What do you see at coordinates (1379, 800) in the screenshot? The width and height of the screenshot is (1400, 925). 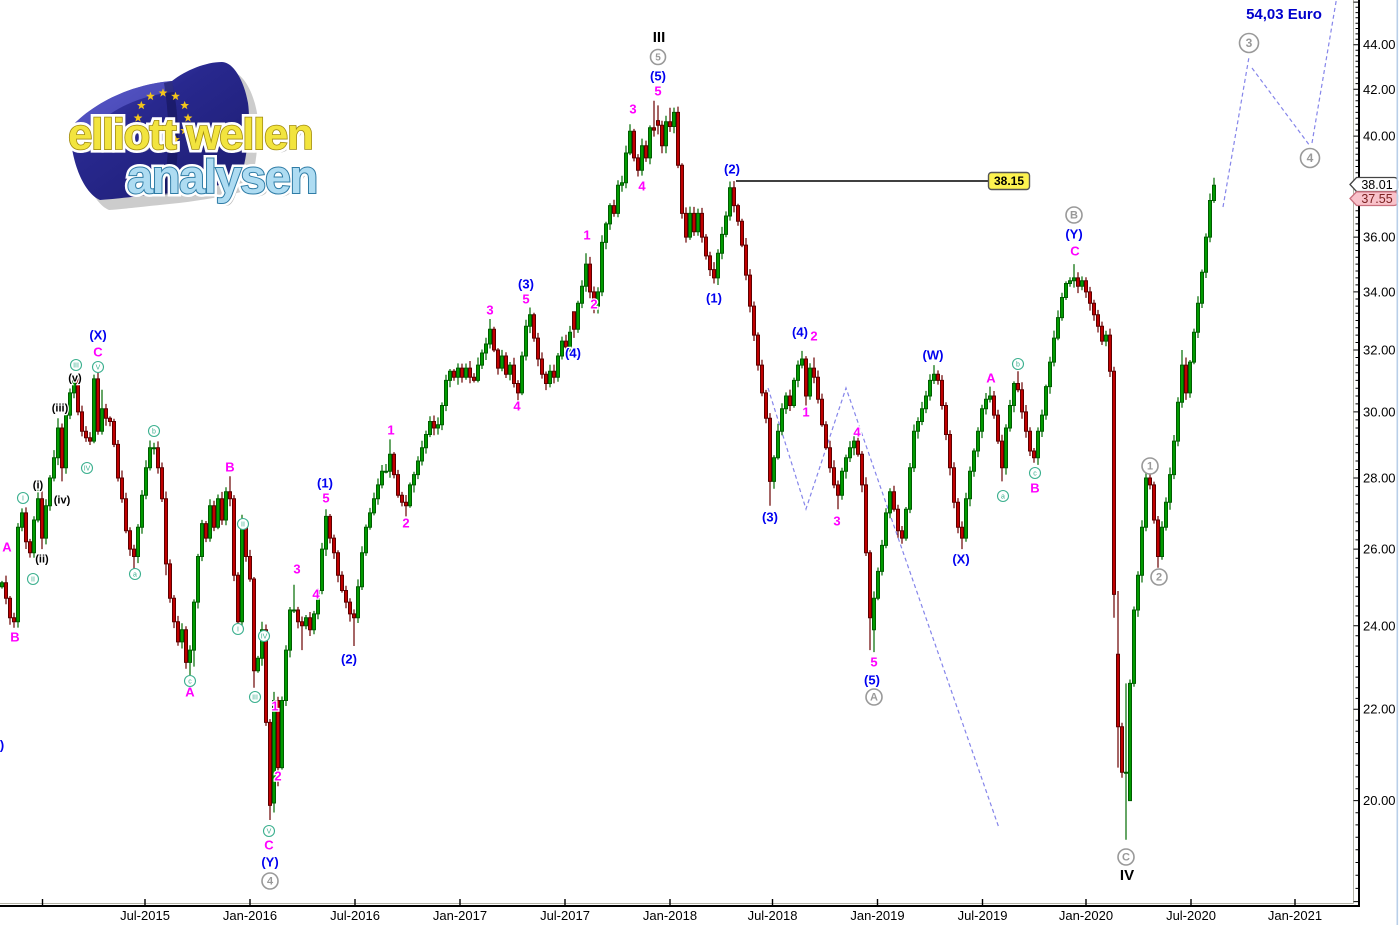 I see `svg-text: 20.00` at bounding box center [1379, 800].